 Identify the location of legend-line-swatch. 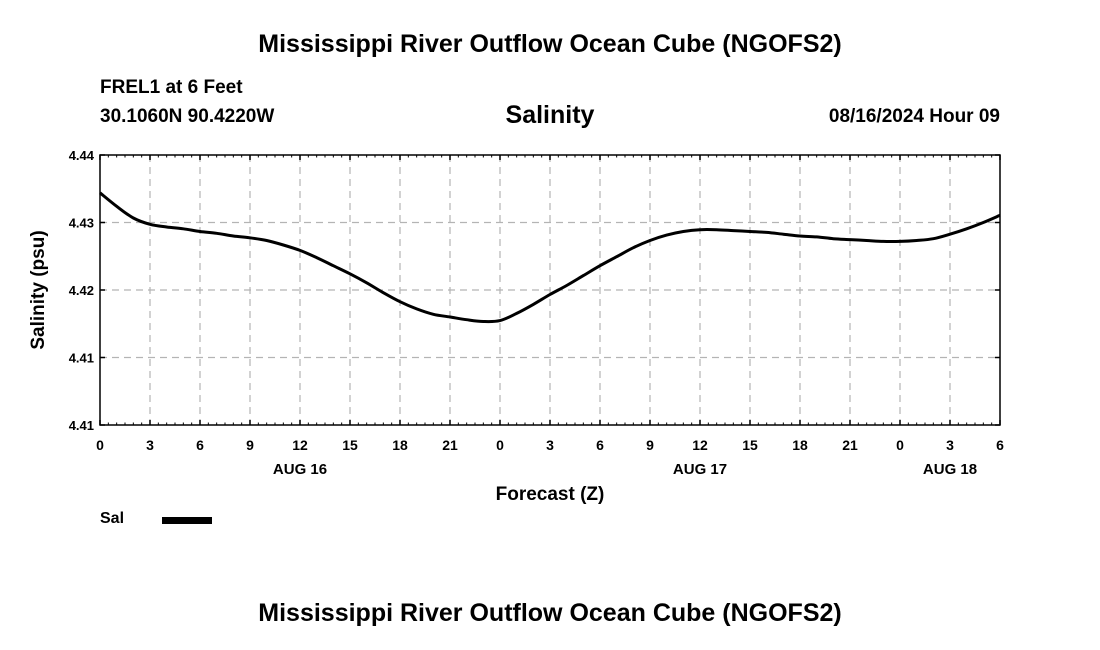
(187, 520).